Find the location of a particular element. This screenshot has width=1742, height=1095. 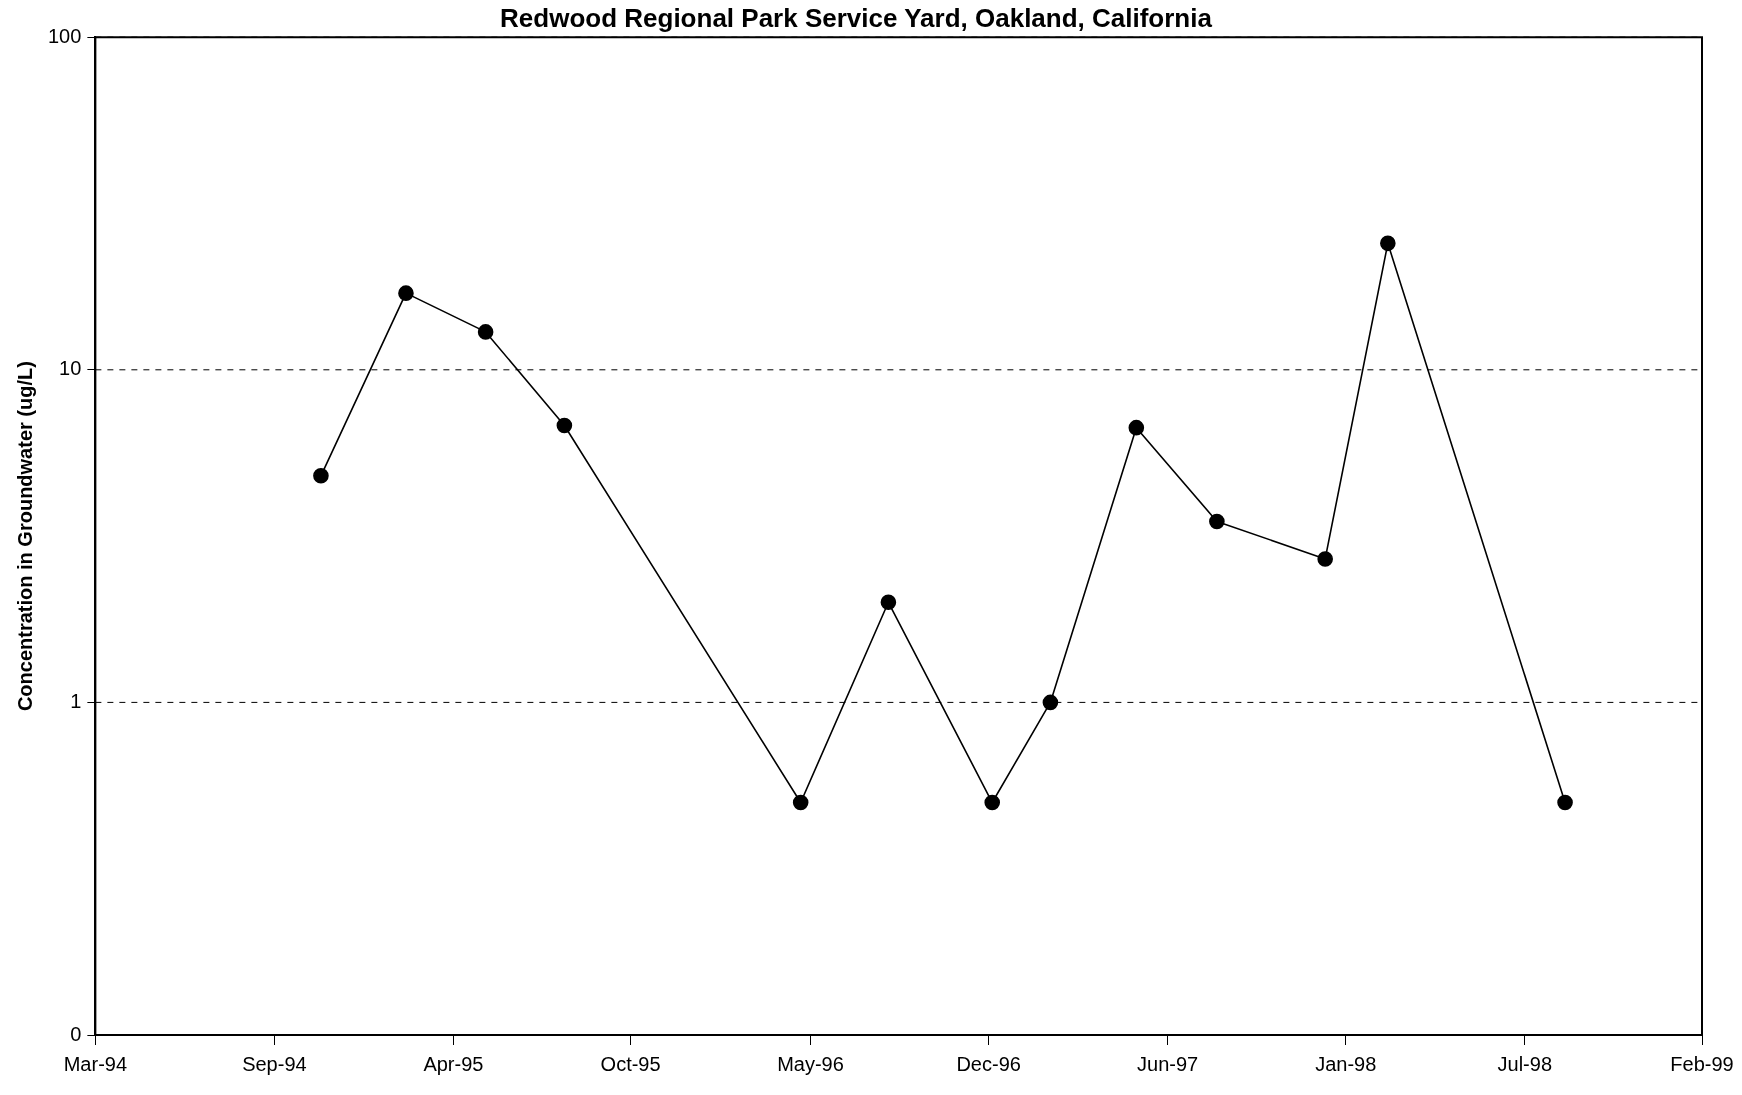

x-tick-label: Oct-95 is located at coordinates (630, 1063).